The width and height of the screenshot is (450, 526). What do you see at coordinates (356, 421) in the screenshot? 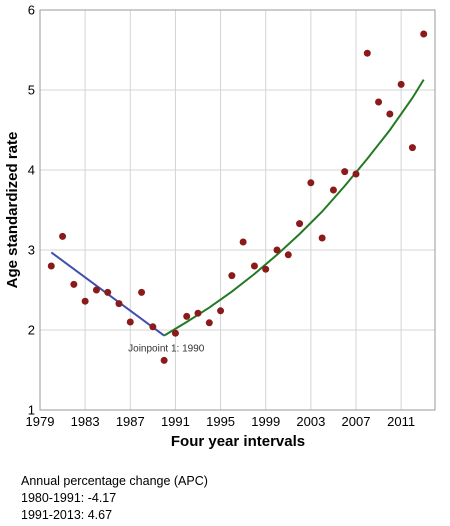
I see `x-tick-label: 2007` at bounding box center [356, 421].